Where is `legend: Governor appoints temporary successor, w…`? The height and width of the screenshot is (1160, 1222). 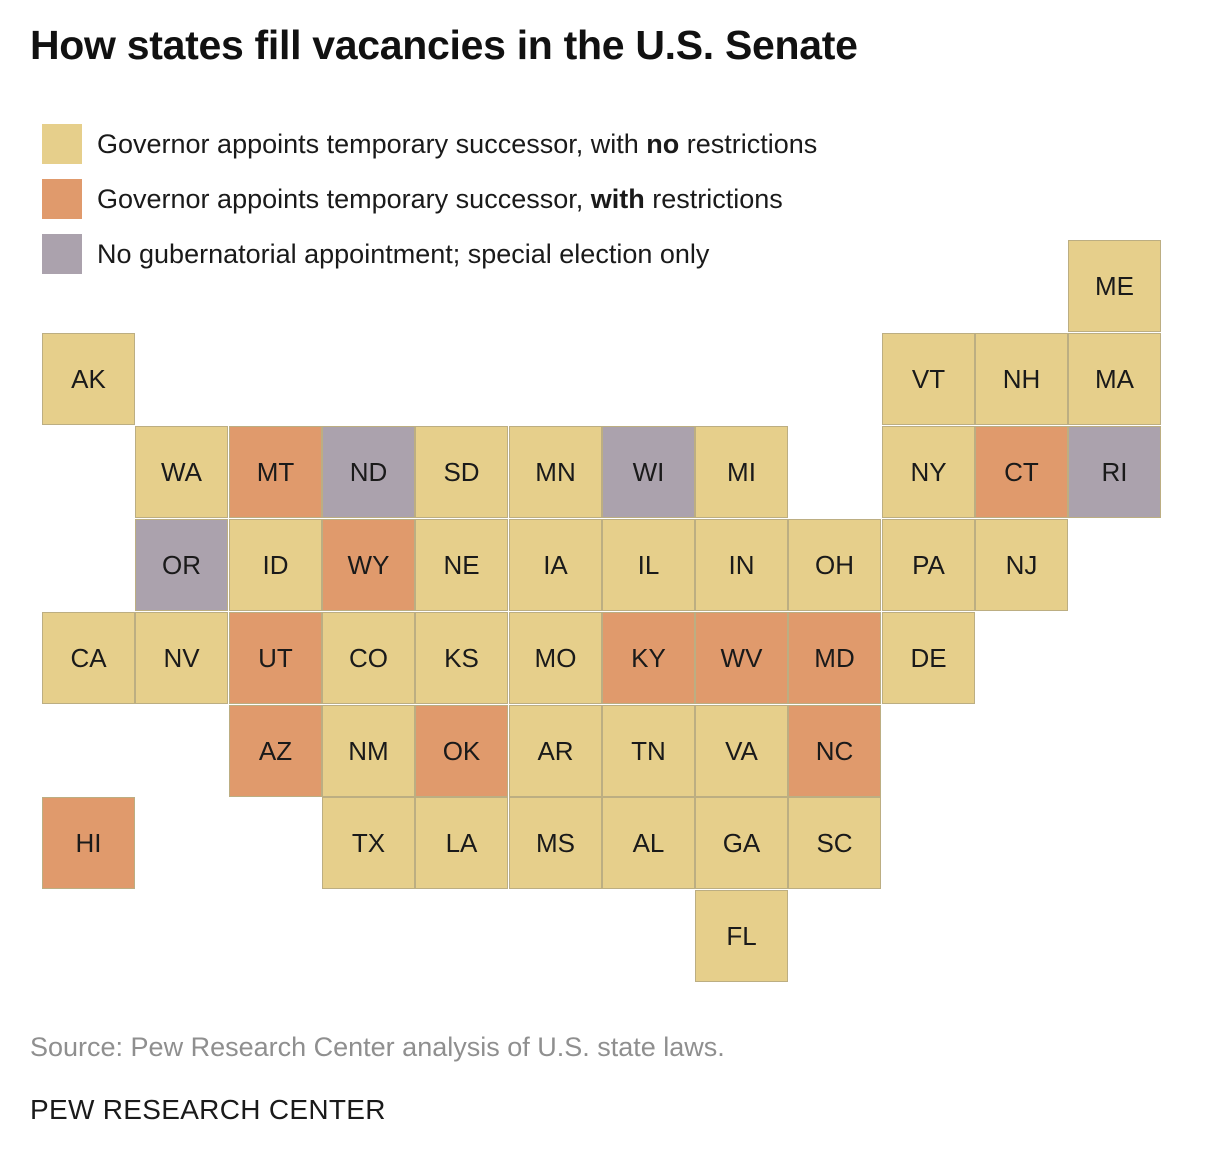 legend: Governor appoints temporary successor, w… is located at coordinates (429, 206).